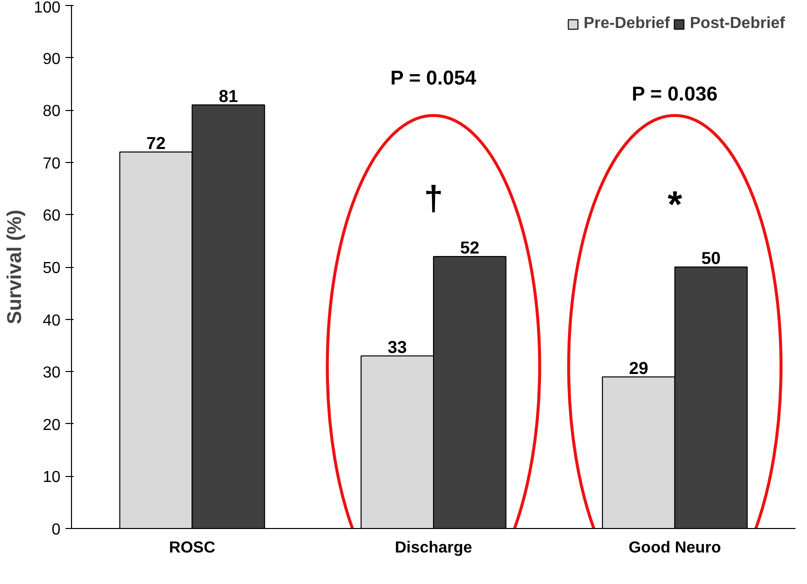 Image resolution: width=807 pixels, height=584 pixels. Describe the element at coordinates (156, 142) in the screenshot. I see `data-label: 72` at that location.